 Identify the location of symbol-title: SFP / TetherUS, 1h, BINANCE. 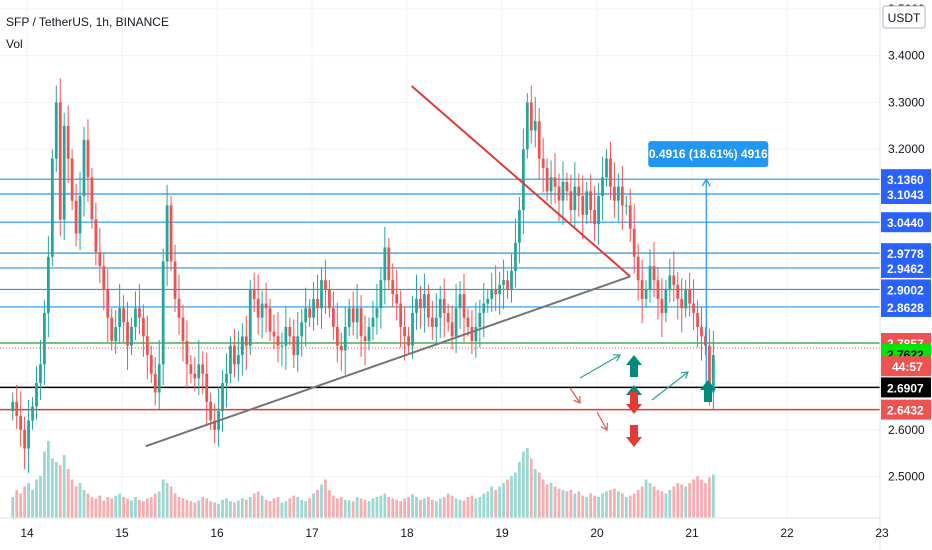
(87, 22).